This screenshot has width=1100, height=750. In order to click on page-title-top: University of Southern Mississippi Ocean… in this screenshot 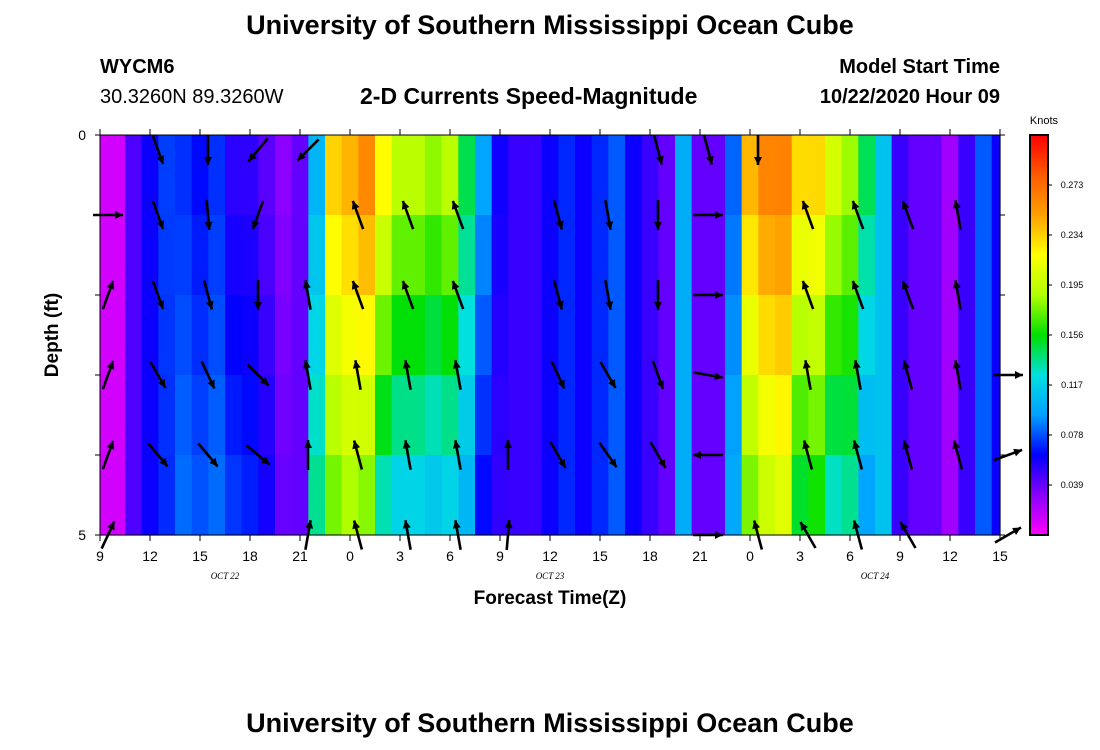, I will do `click(550, 25)`.